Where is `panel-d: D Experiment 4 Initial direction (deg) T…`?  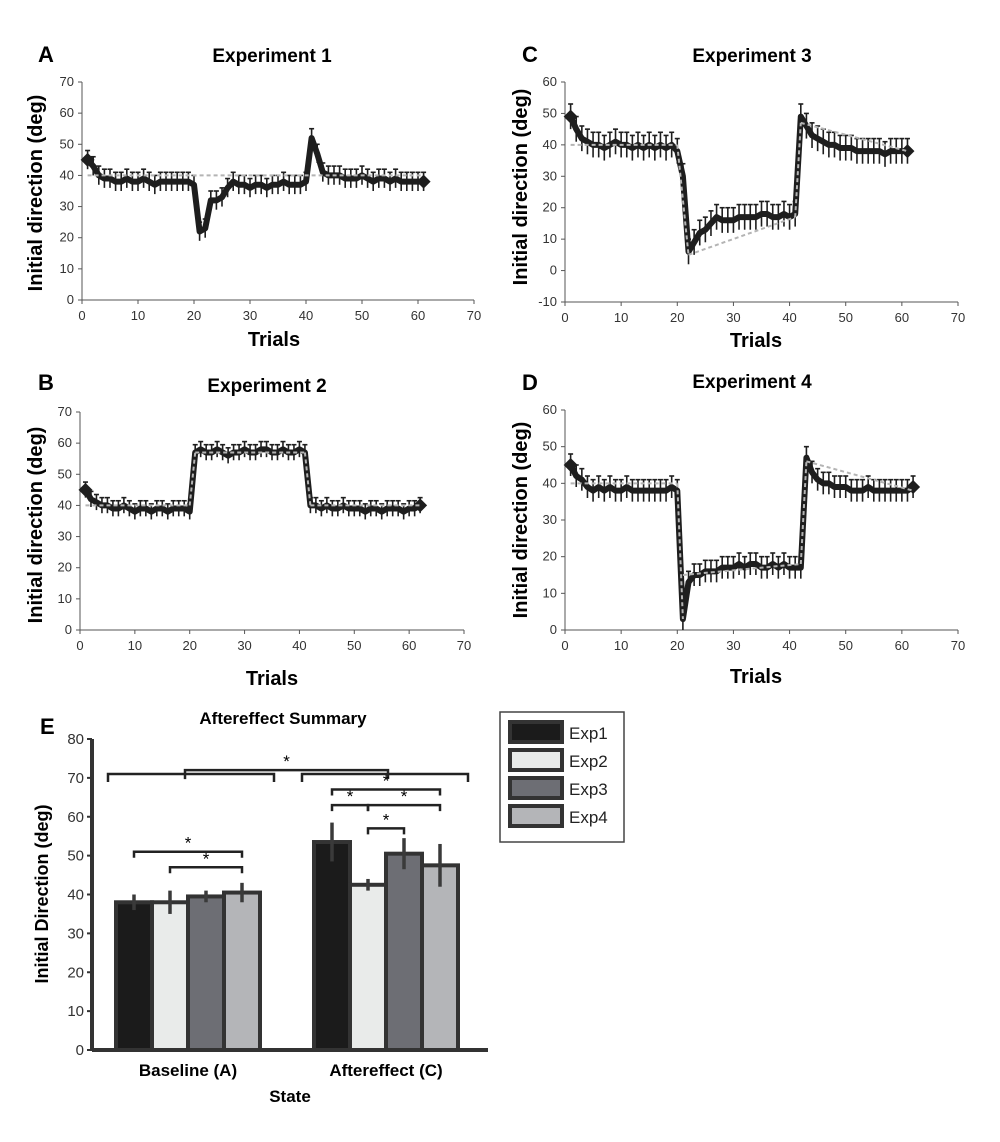
panel-d: D Experiment 4 Initial direction (deg) T… is located at coordinates (737, 529).